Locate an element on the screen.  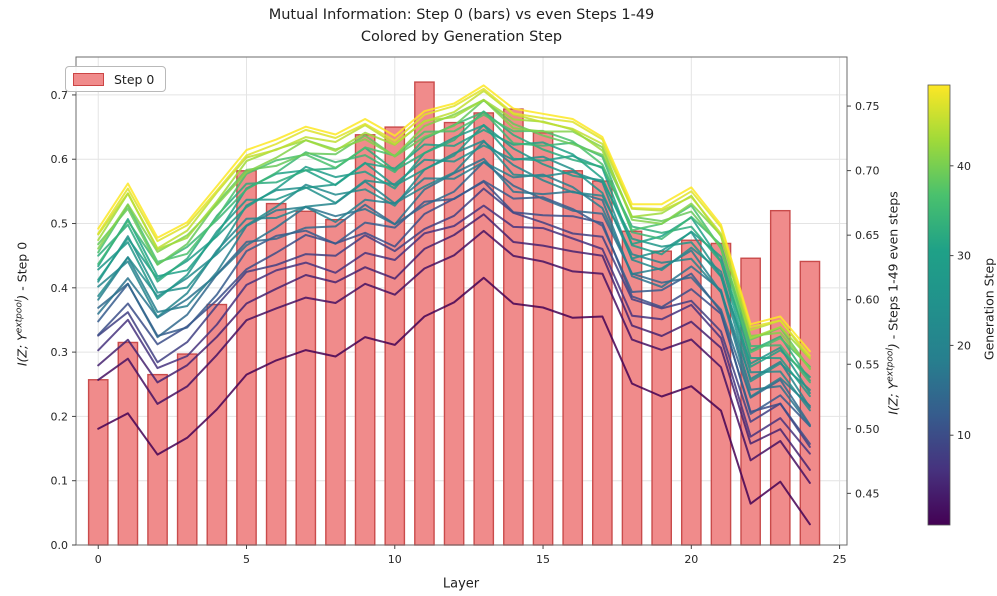
legend-step0-label: Step 0 is located at coordinates (134, 79).